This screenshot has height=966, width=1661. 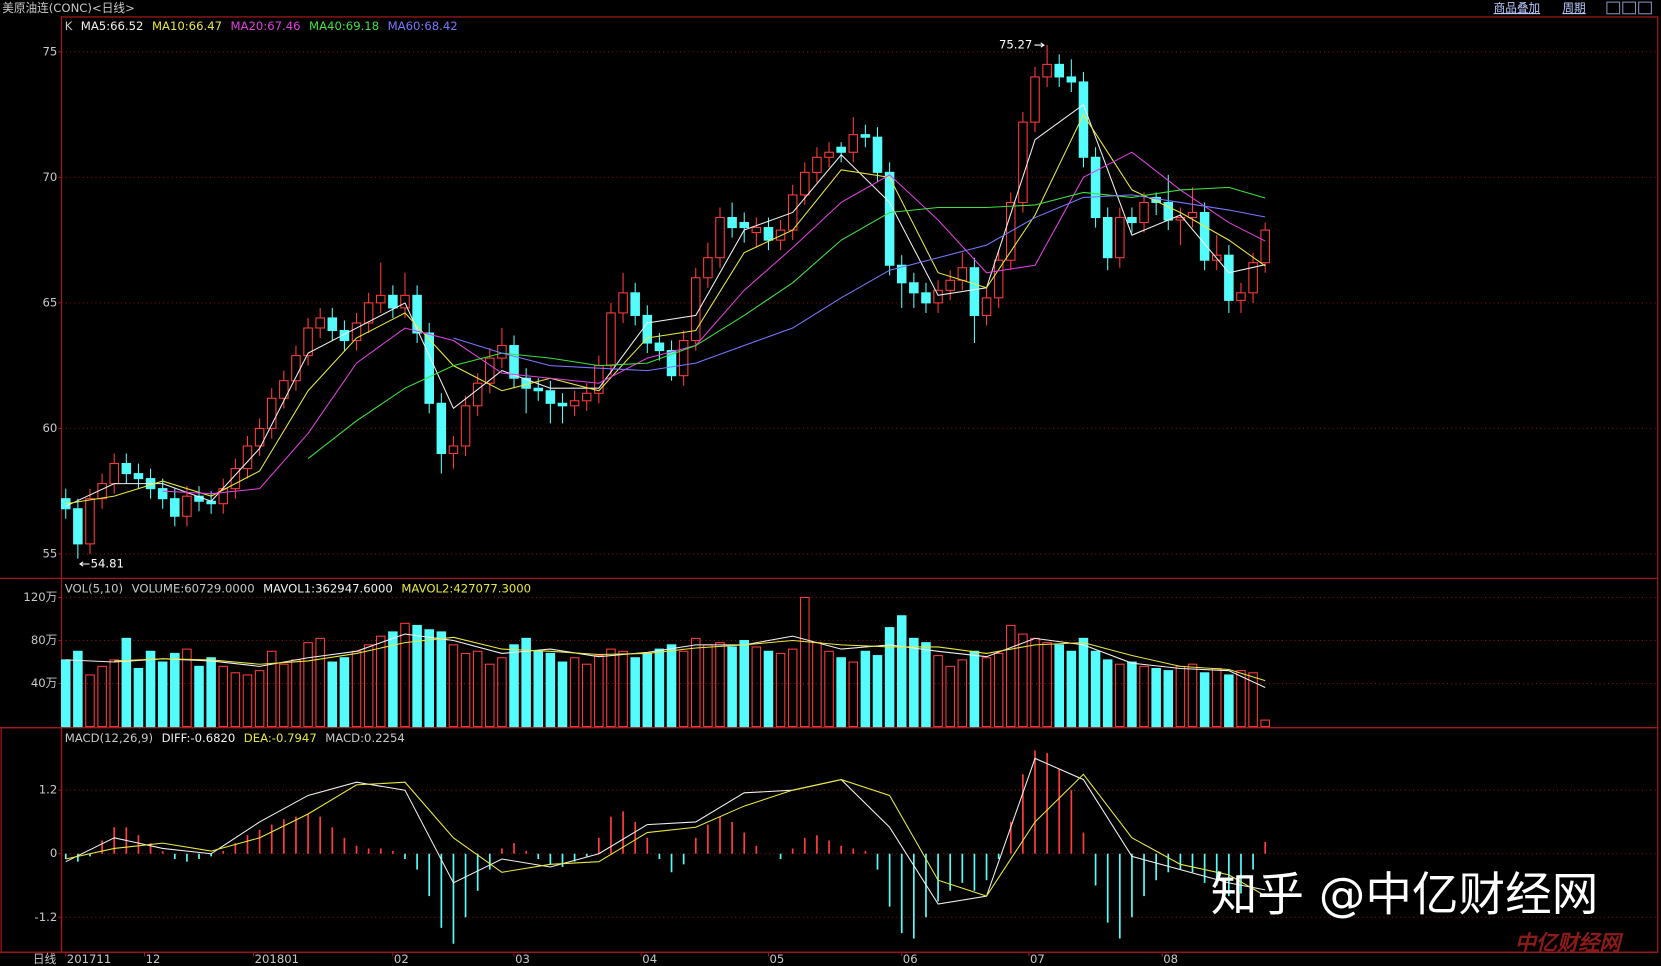 What do you see at coordinates (328, 588) in the screenshot?
I see `legend-entry: MAVOL1:362947.6000` at bounding box center [328, 588].